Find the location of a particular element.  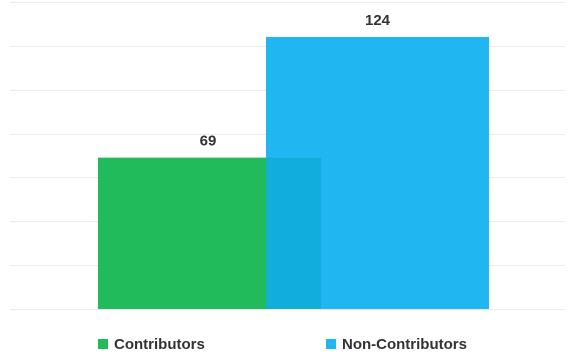

legend-item-contributors: Contributors is located at coordinates (151, 344).